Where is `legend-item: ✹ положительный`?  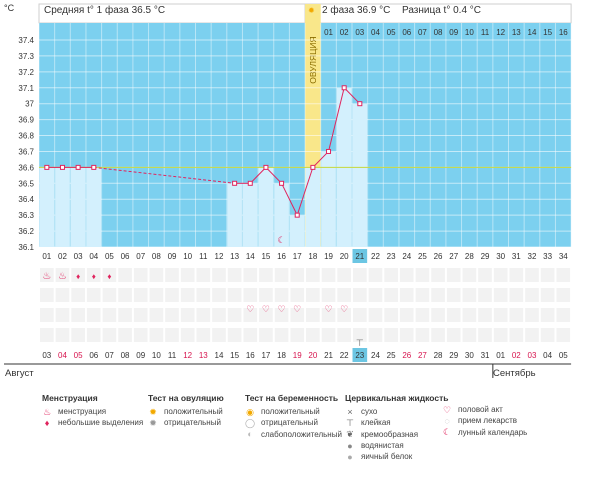
legend-item: ✹ положительный is located at coordinates (186, 411).